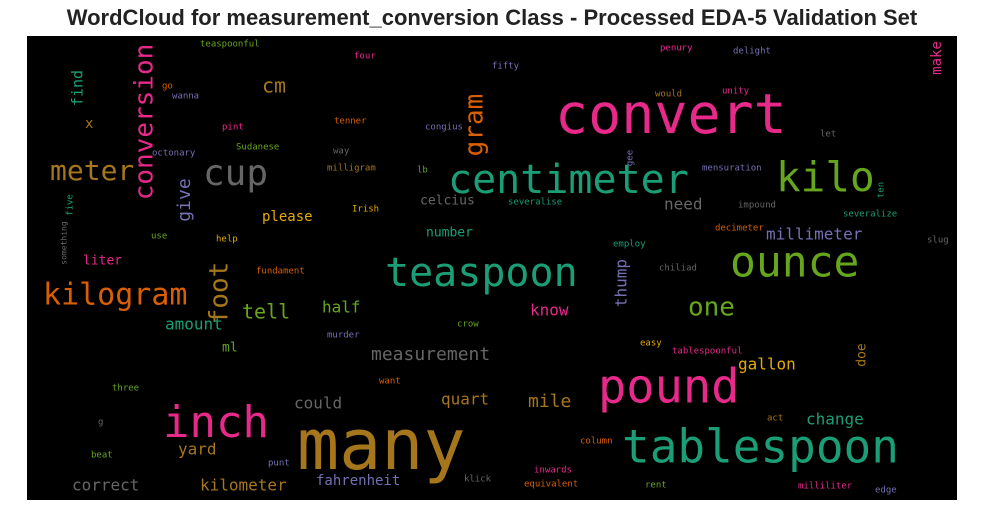 Image resolution: width=984 pixels, height=511 pixels. What do you see at coordinates (235, 173) in the screenshot?
I see `word: cup` at bounding box center [235, 173].